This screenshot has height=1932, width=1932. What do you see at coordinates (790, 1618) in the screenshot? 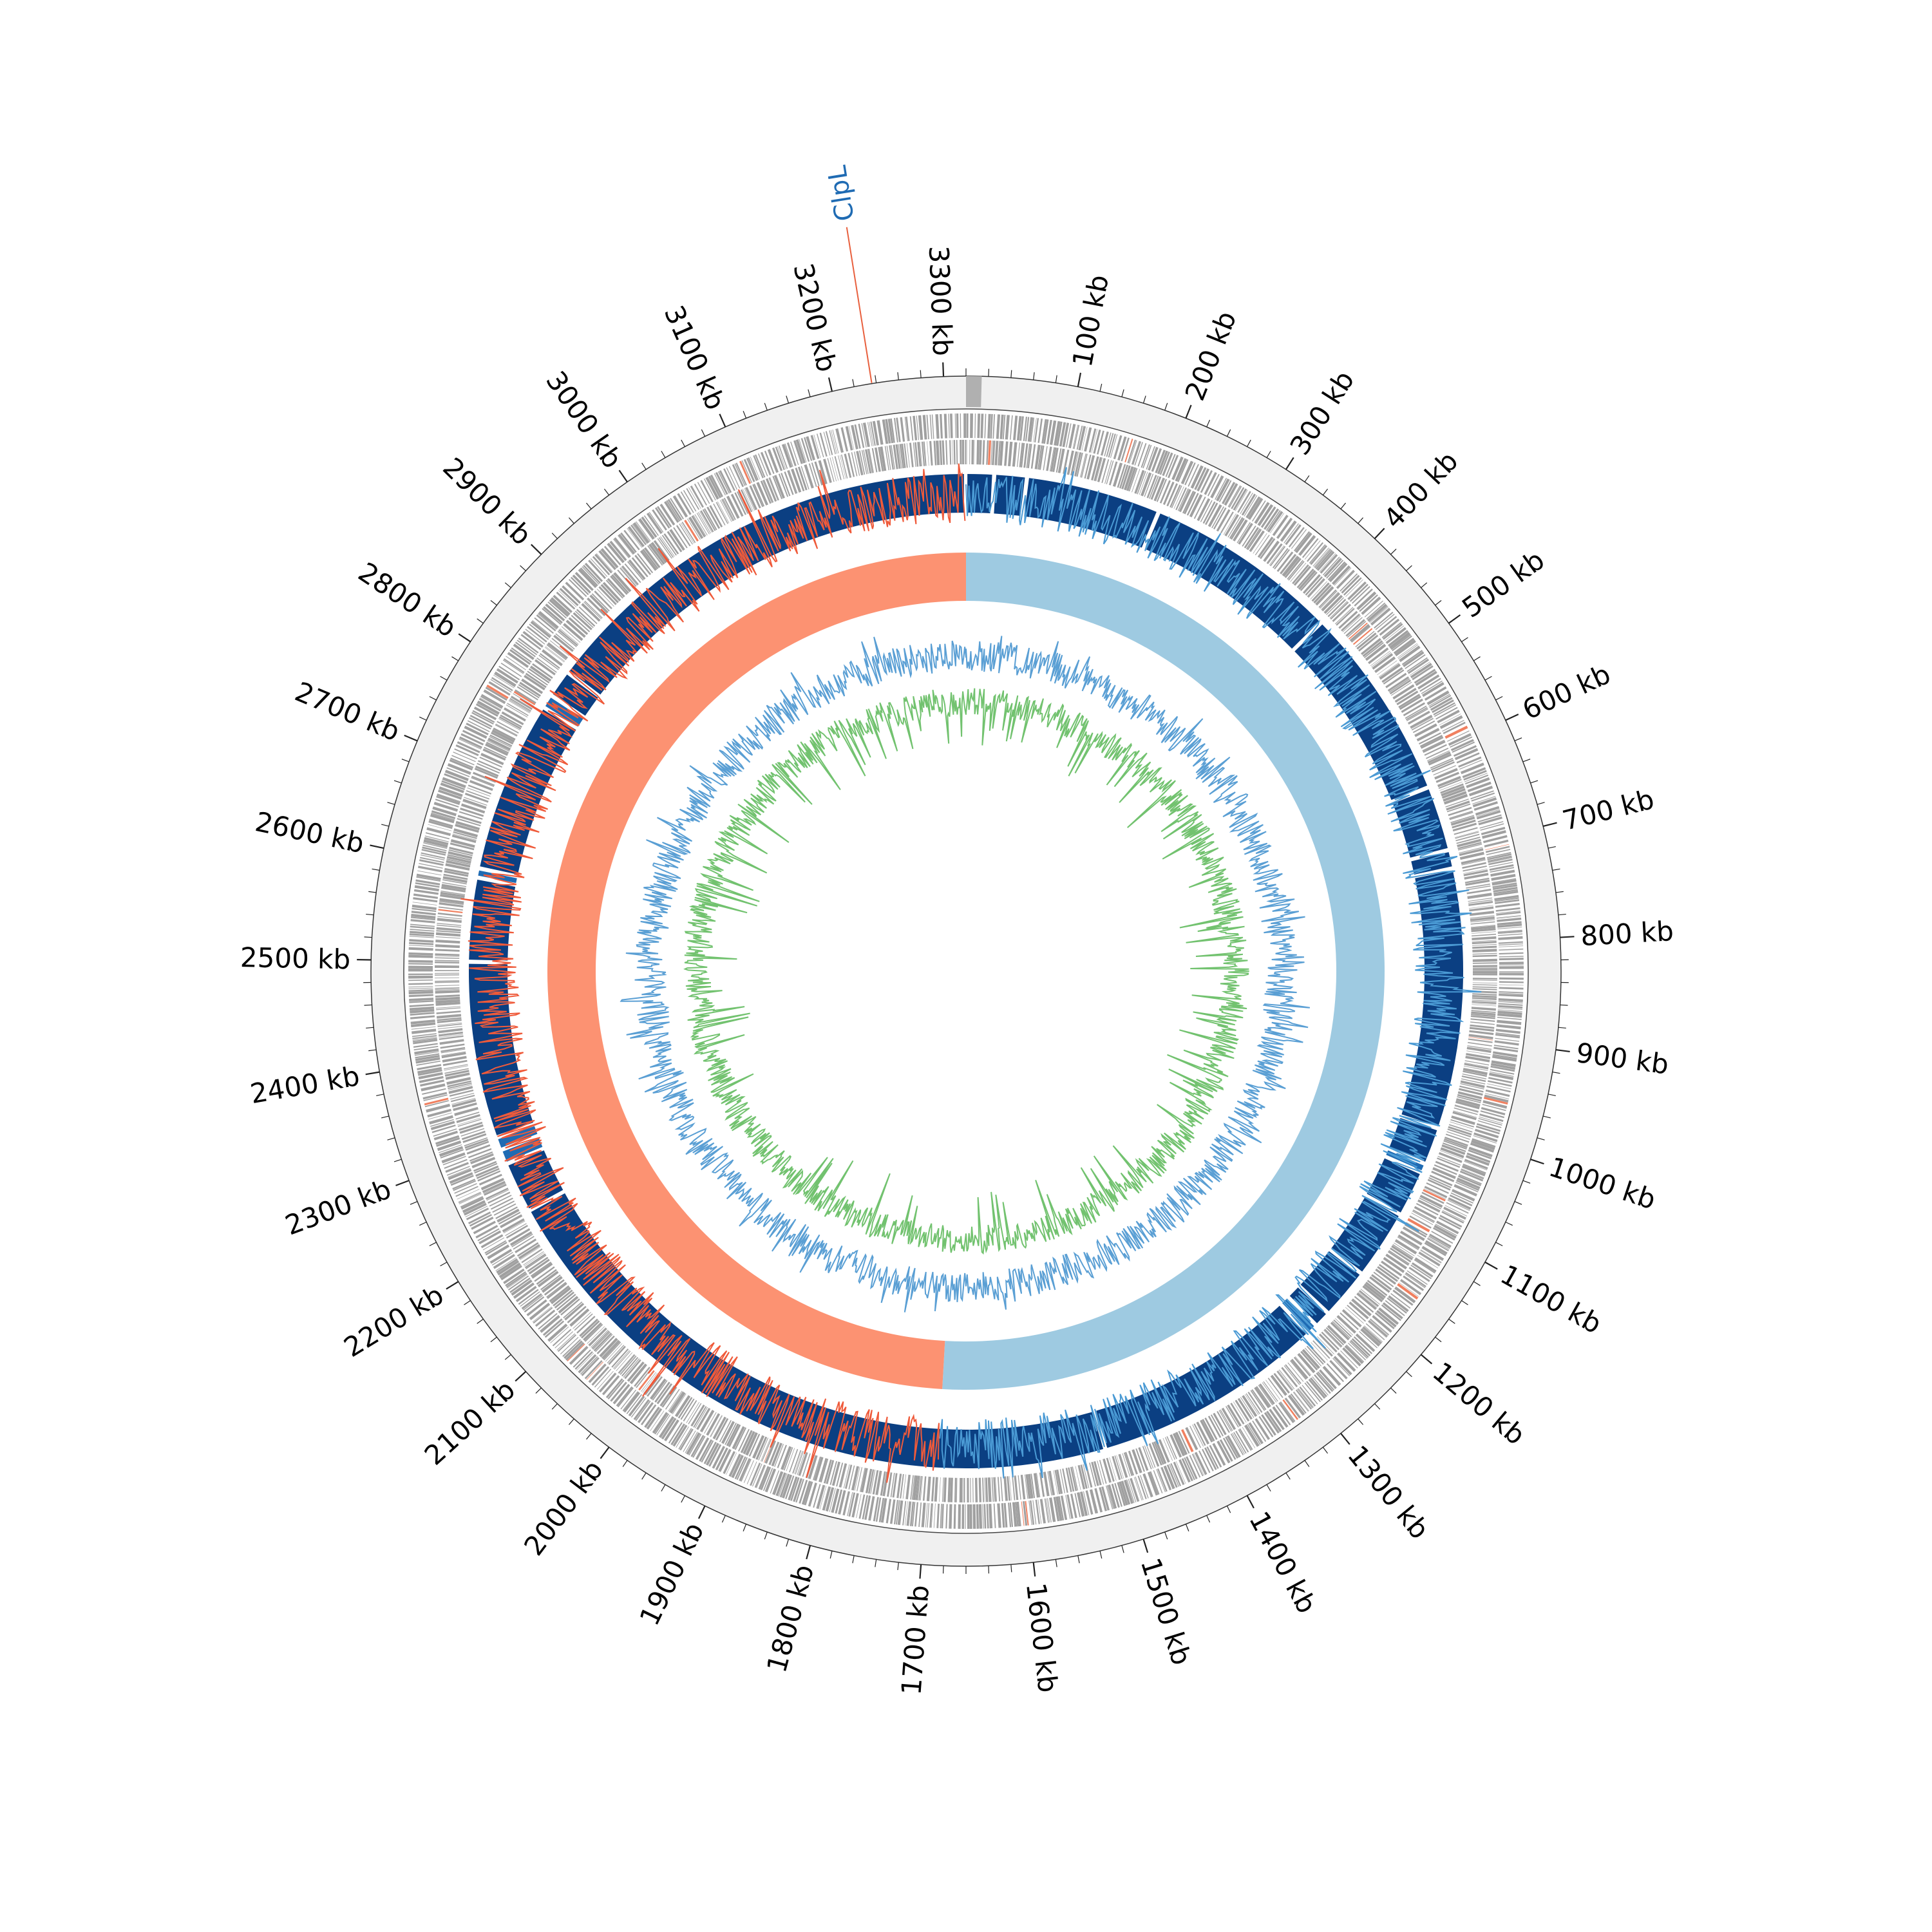
I see `tick-label: 1800 kb` at bounding box center [790, 1618].